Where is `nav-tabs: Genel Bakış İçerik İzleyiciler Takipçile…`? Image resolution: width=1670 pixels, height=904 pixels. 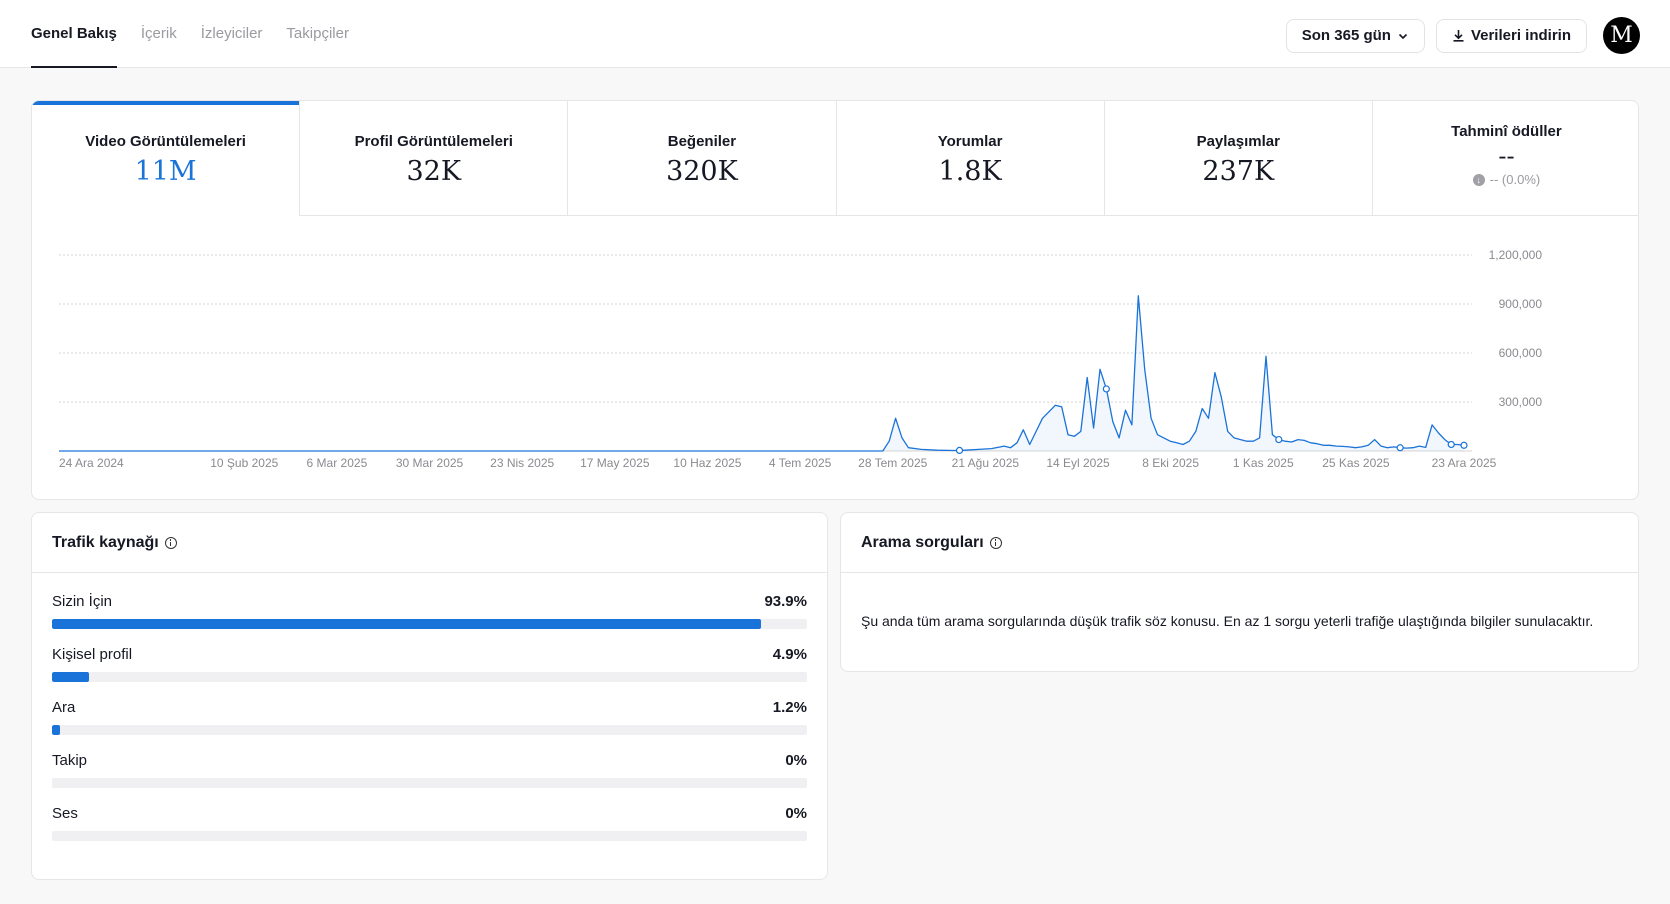
nav-tabs: Genel Bakış İçerik İzleyiciler Takipçile… is located at coordinates (202, 34).